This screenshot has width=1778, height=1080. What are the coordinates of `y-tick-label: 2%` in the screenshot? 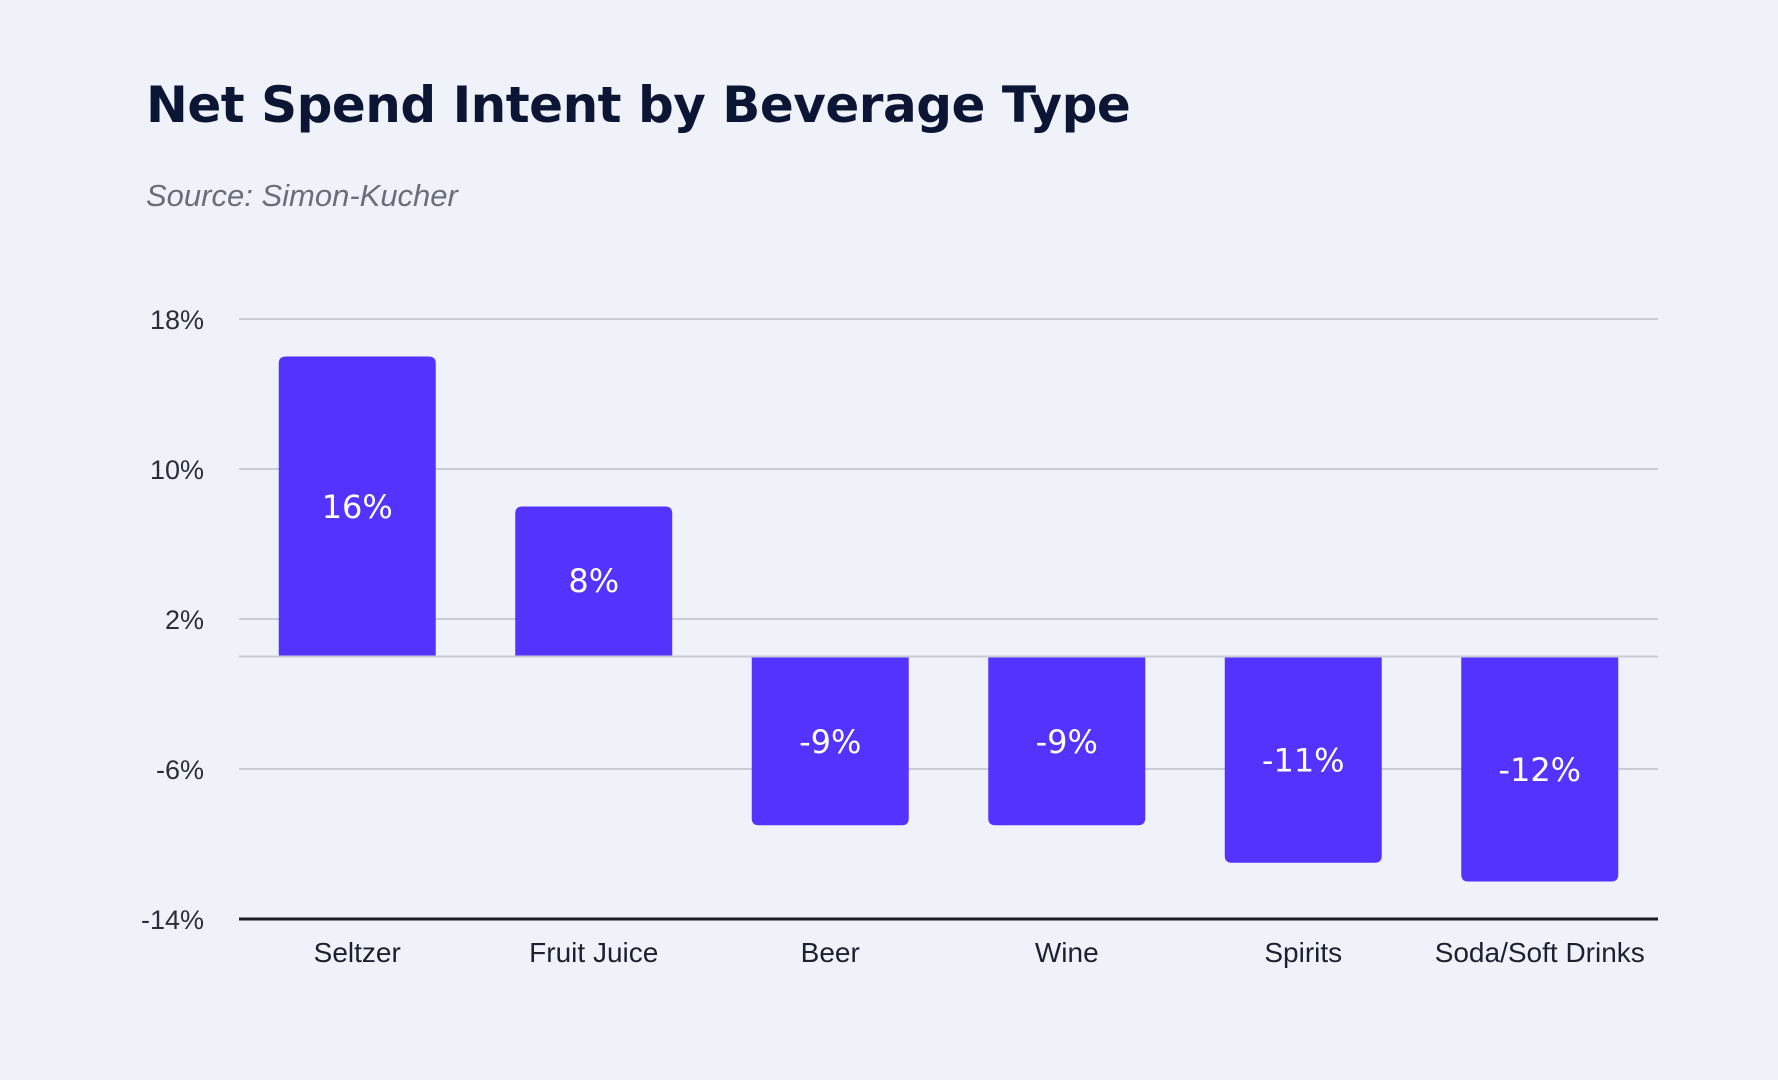 It's located at (184, 620).